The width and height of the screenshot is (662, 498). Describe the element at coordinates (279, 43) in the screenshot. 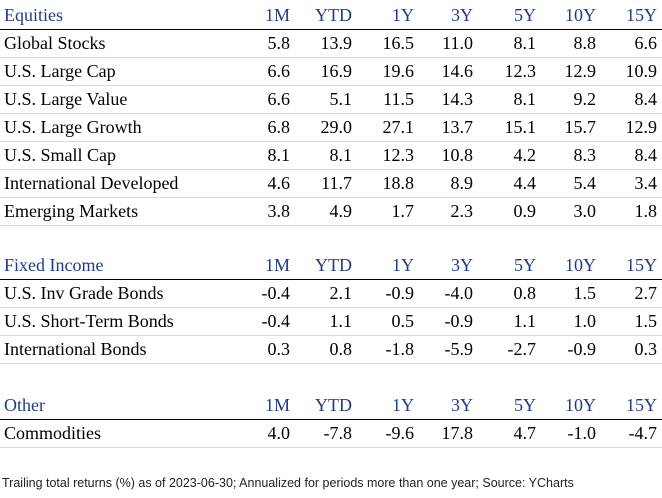

I see `return-value: 5.8` at that location.